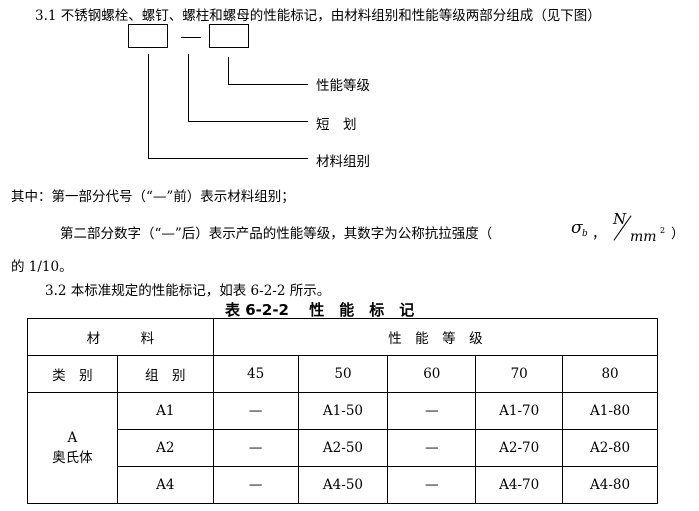 This screenshot has height=511, width=699. I want to click on unit-numerator: N, so click(620, 219).